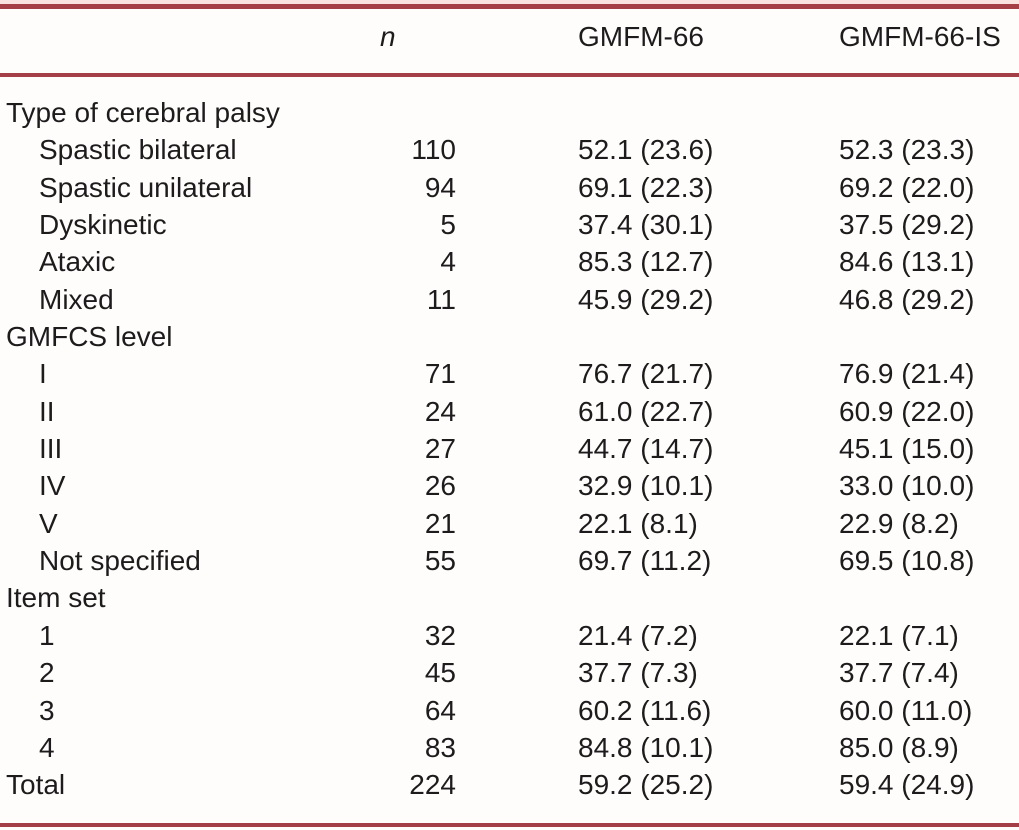 Image resolution: width=1019 pixels, height=830 pixels. What do you see at coordinates (509, 261) in the screenshot?
I see `table-row: Ataxic 4 85.3 (12.7) 84.6 (13.1)` at bounding box center [509, 261].